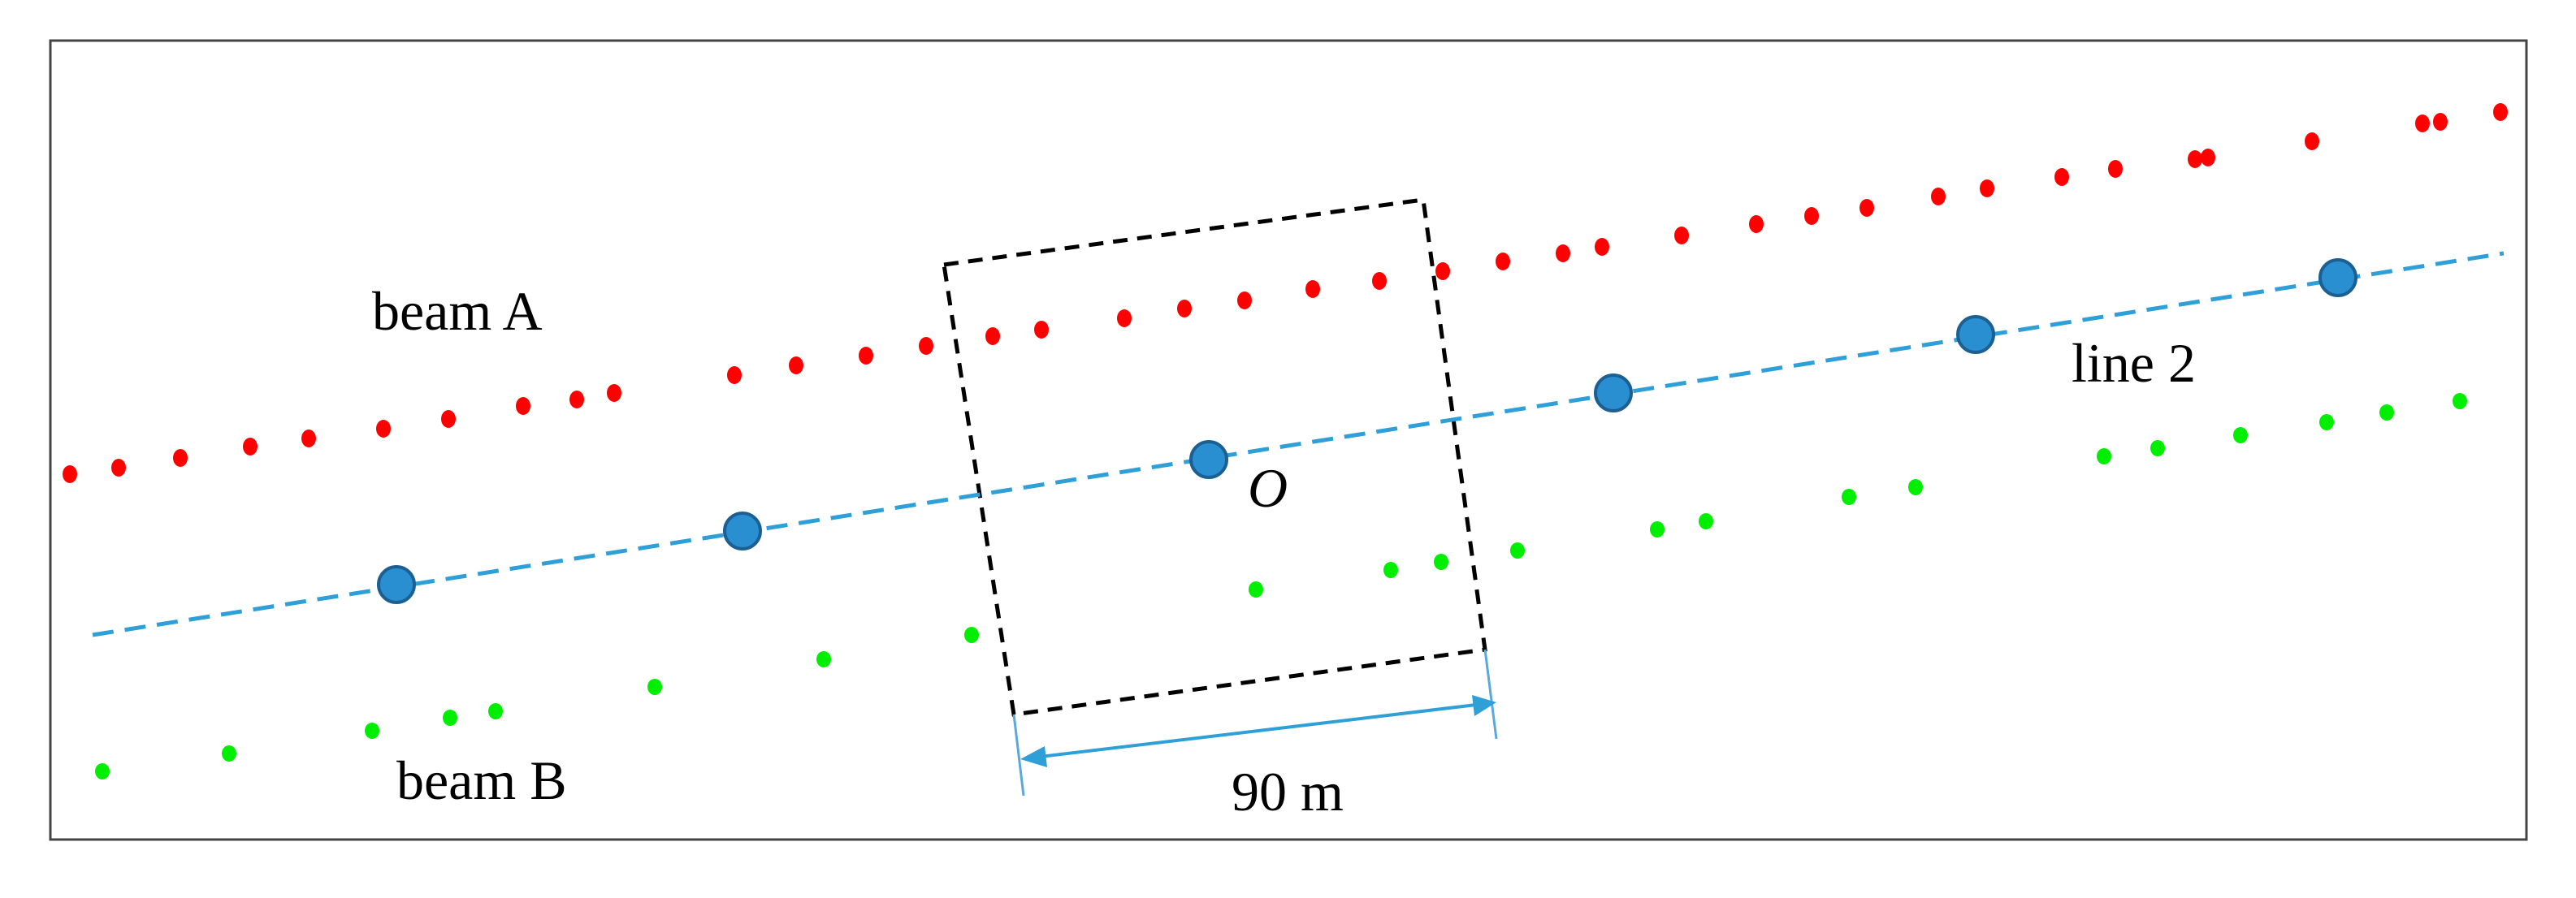 Image resolution: width=2576 pixels, height=898 pixels. I want to click on dimension-arrowhead-right, so click(1484, 706).